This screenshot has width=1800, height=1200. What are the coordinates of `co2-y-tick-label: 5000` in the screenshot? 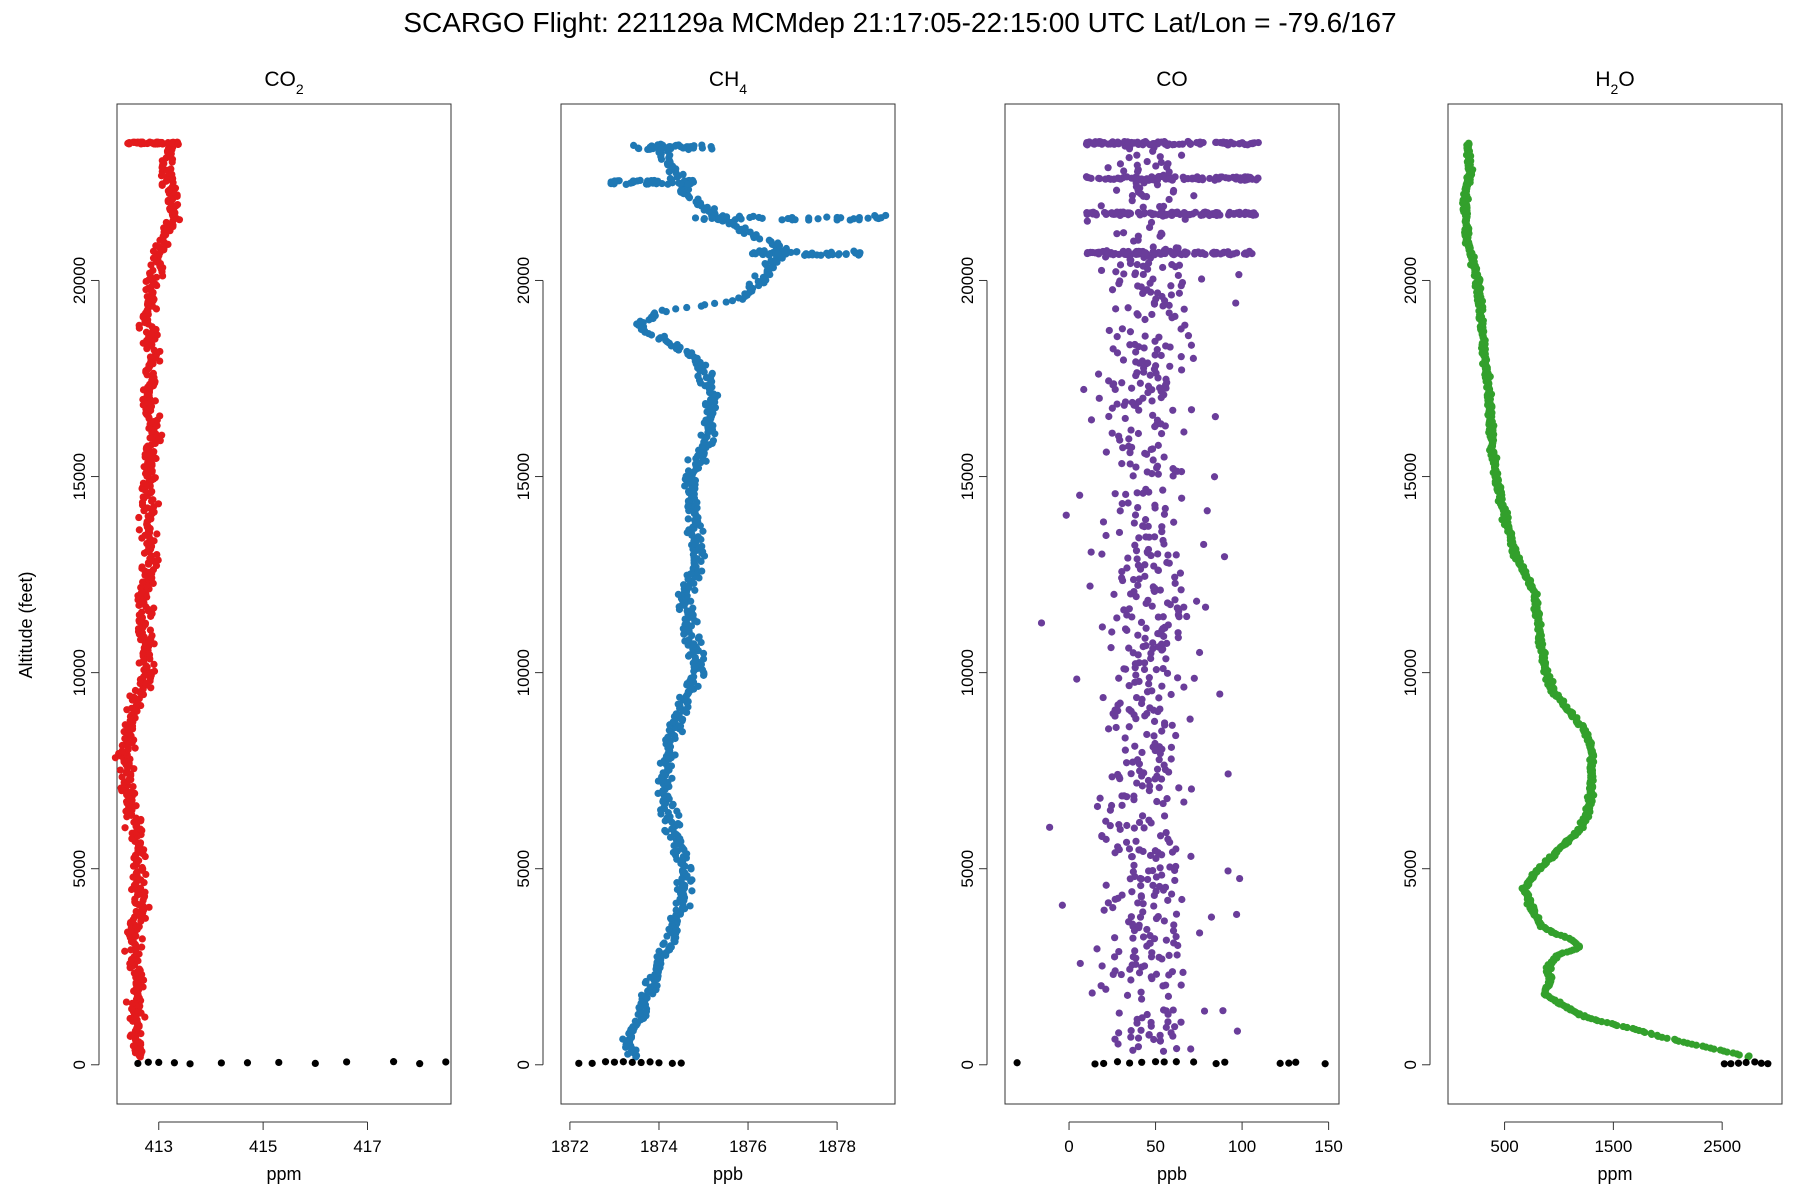 It's located at (79, 869).